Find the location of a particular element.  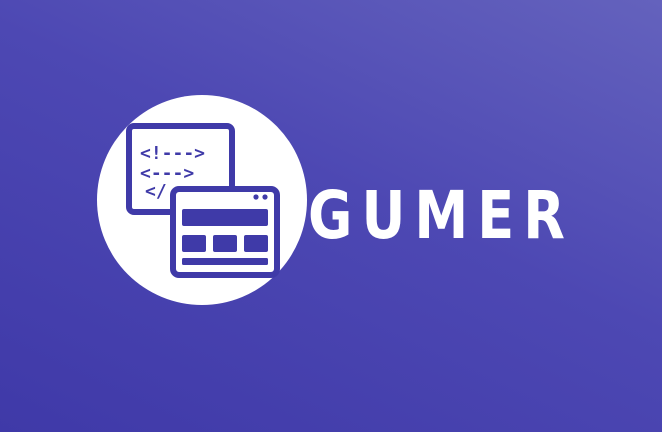

browser-window-icon is located at coordinates (225, 232).